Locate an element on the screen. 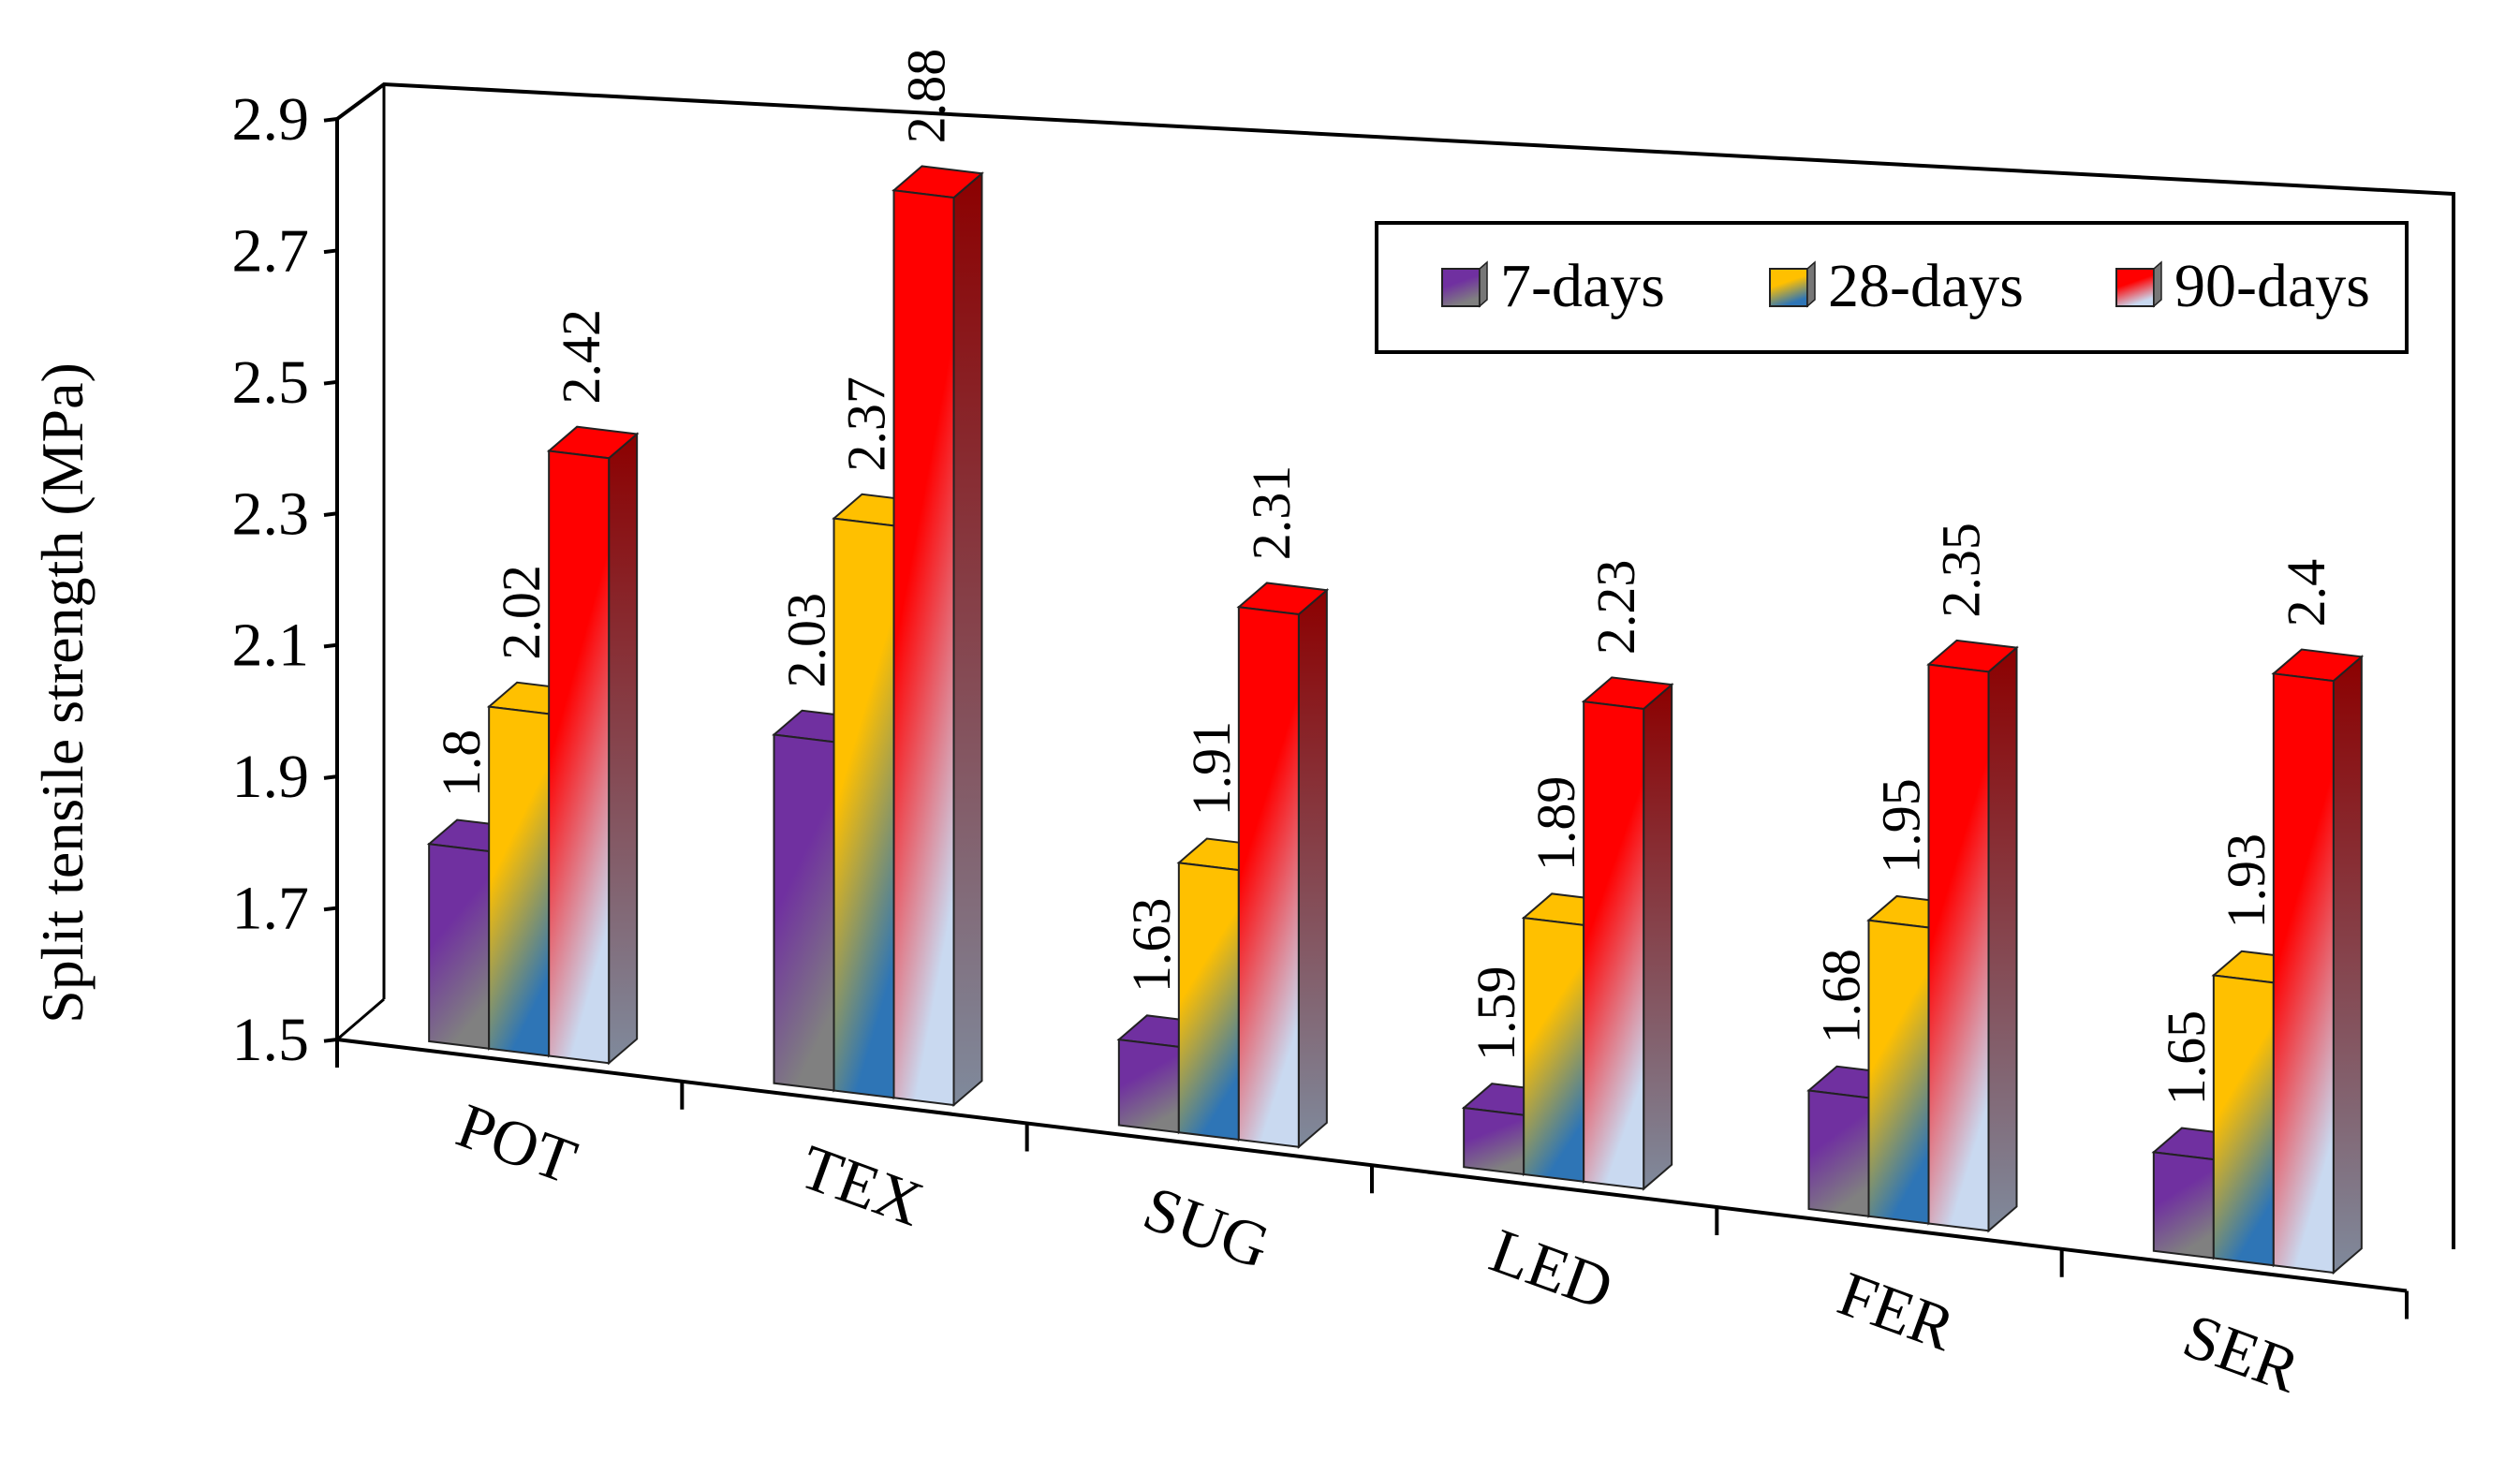  y-tick-label: 1.7 is located at coordinates (271, 909).